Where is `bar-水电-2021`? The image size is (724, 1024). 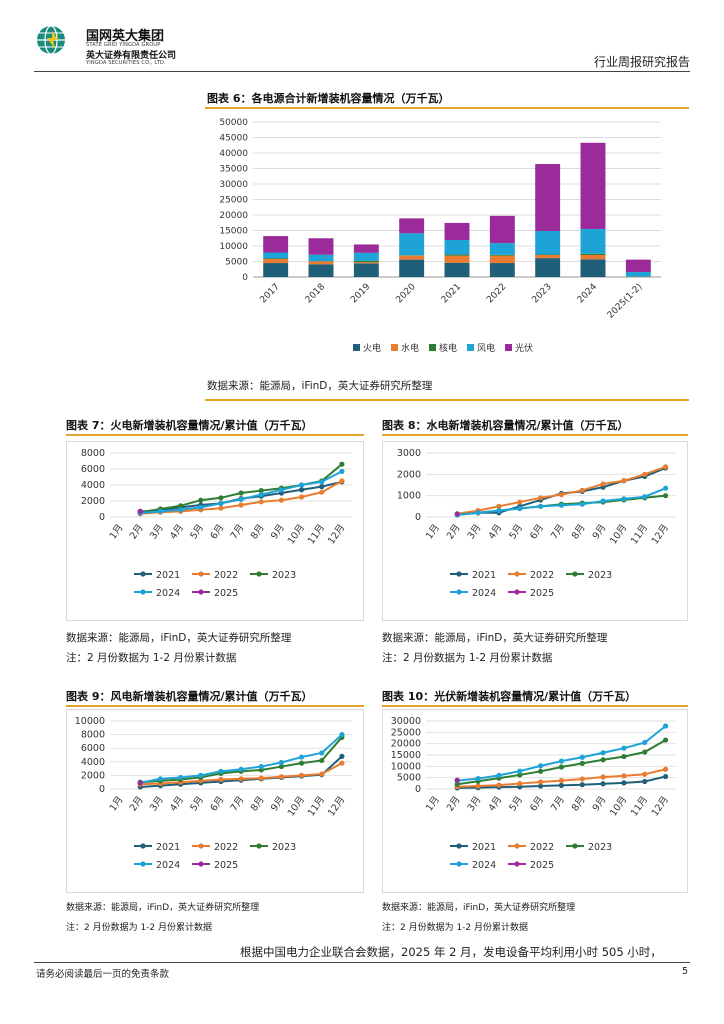 bar-水电-2021 is located at coordinates (457, 259).